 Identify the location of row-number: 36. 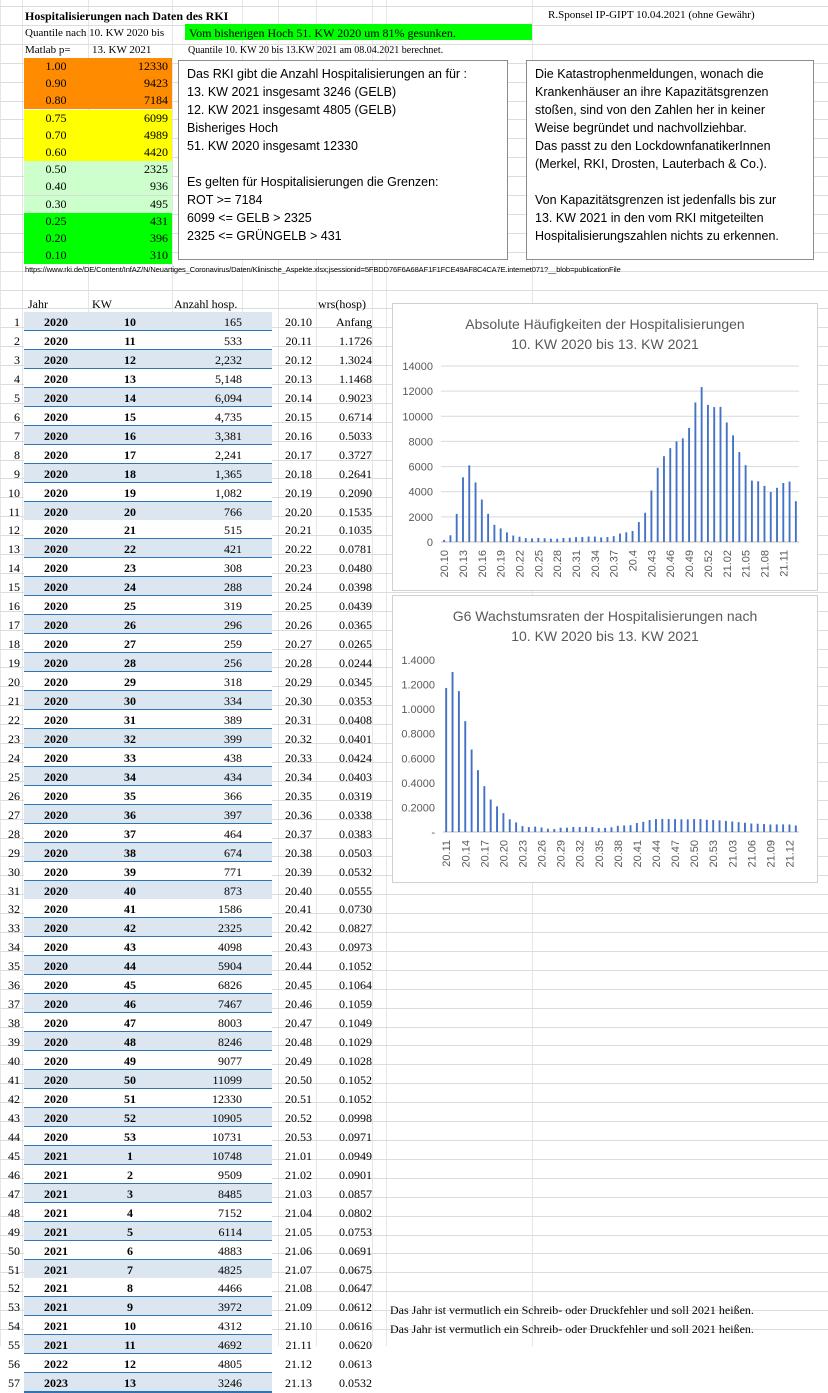
(10, 985).